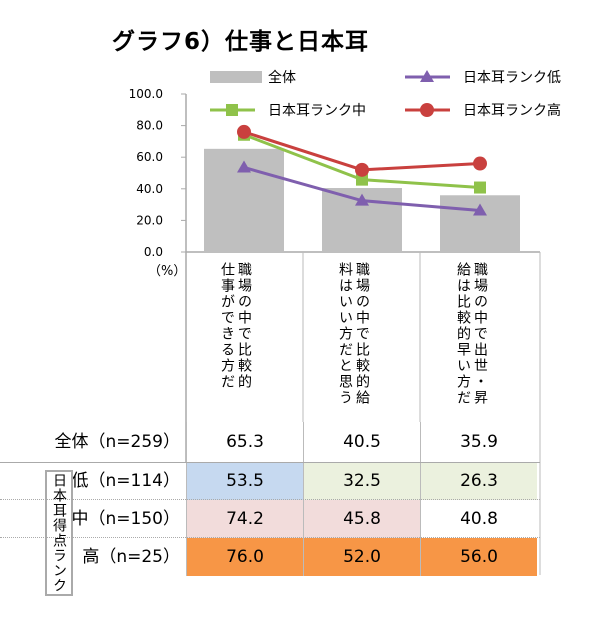  What do you see at coordinates (167, 271) in the screenshot?
I see `y-axis-unit: （%）` at bounding box center [167, 271].